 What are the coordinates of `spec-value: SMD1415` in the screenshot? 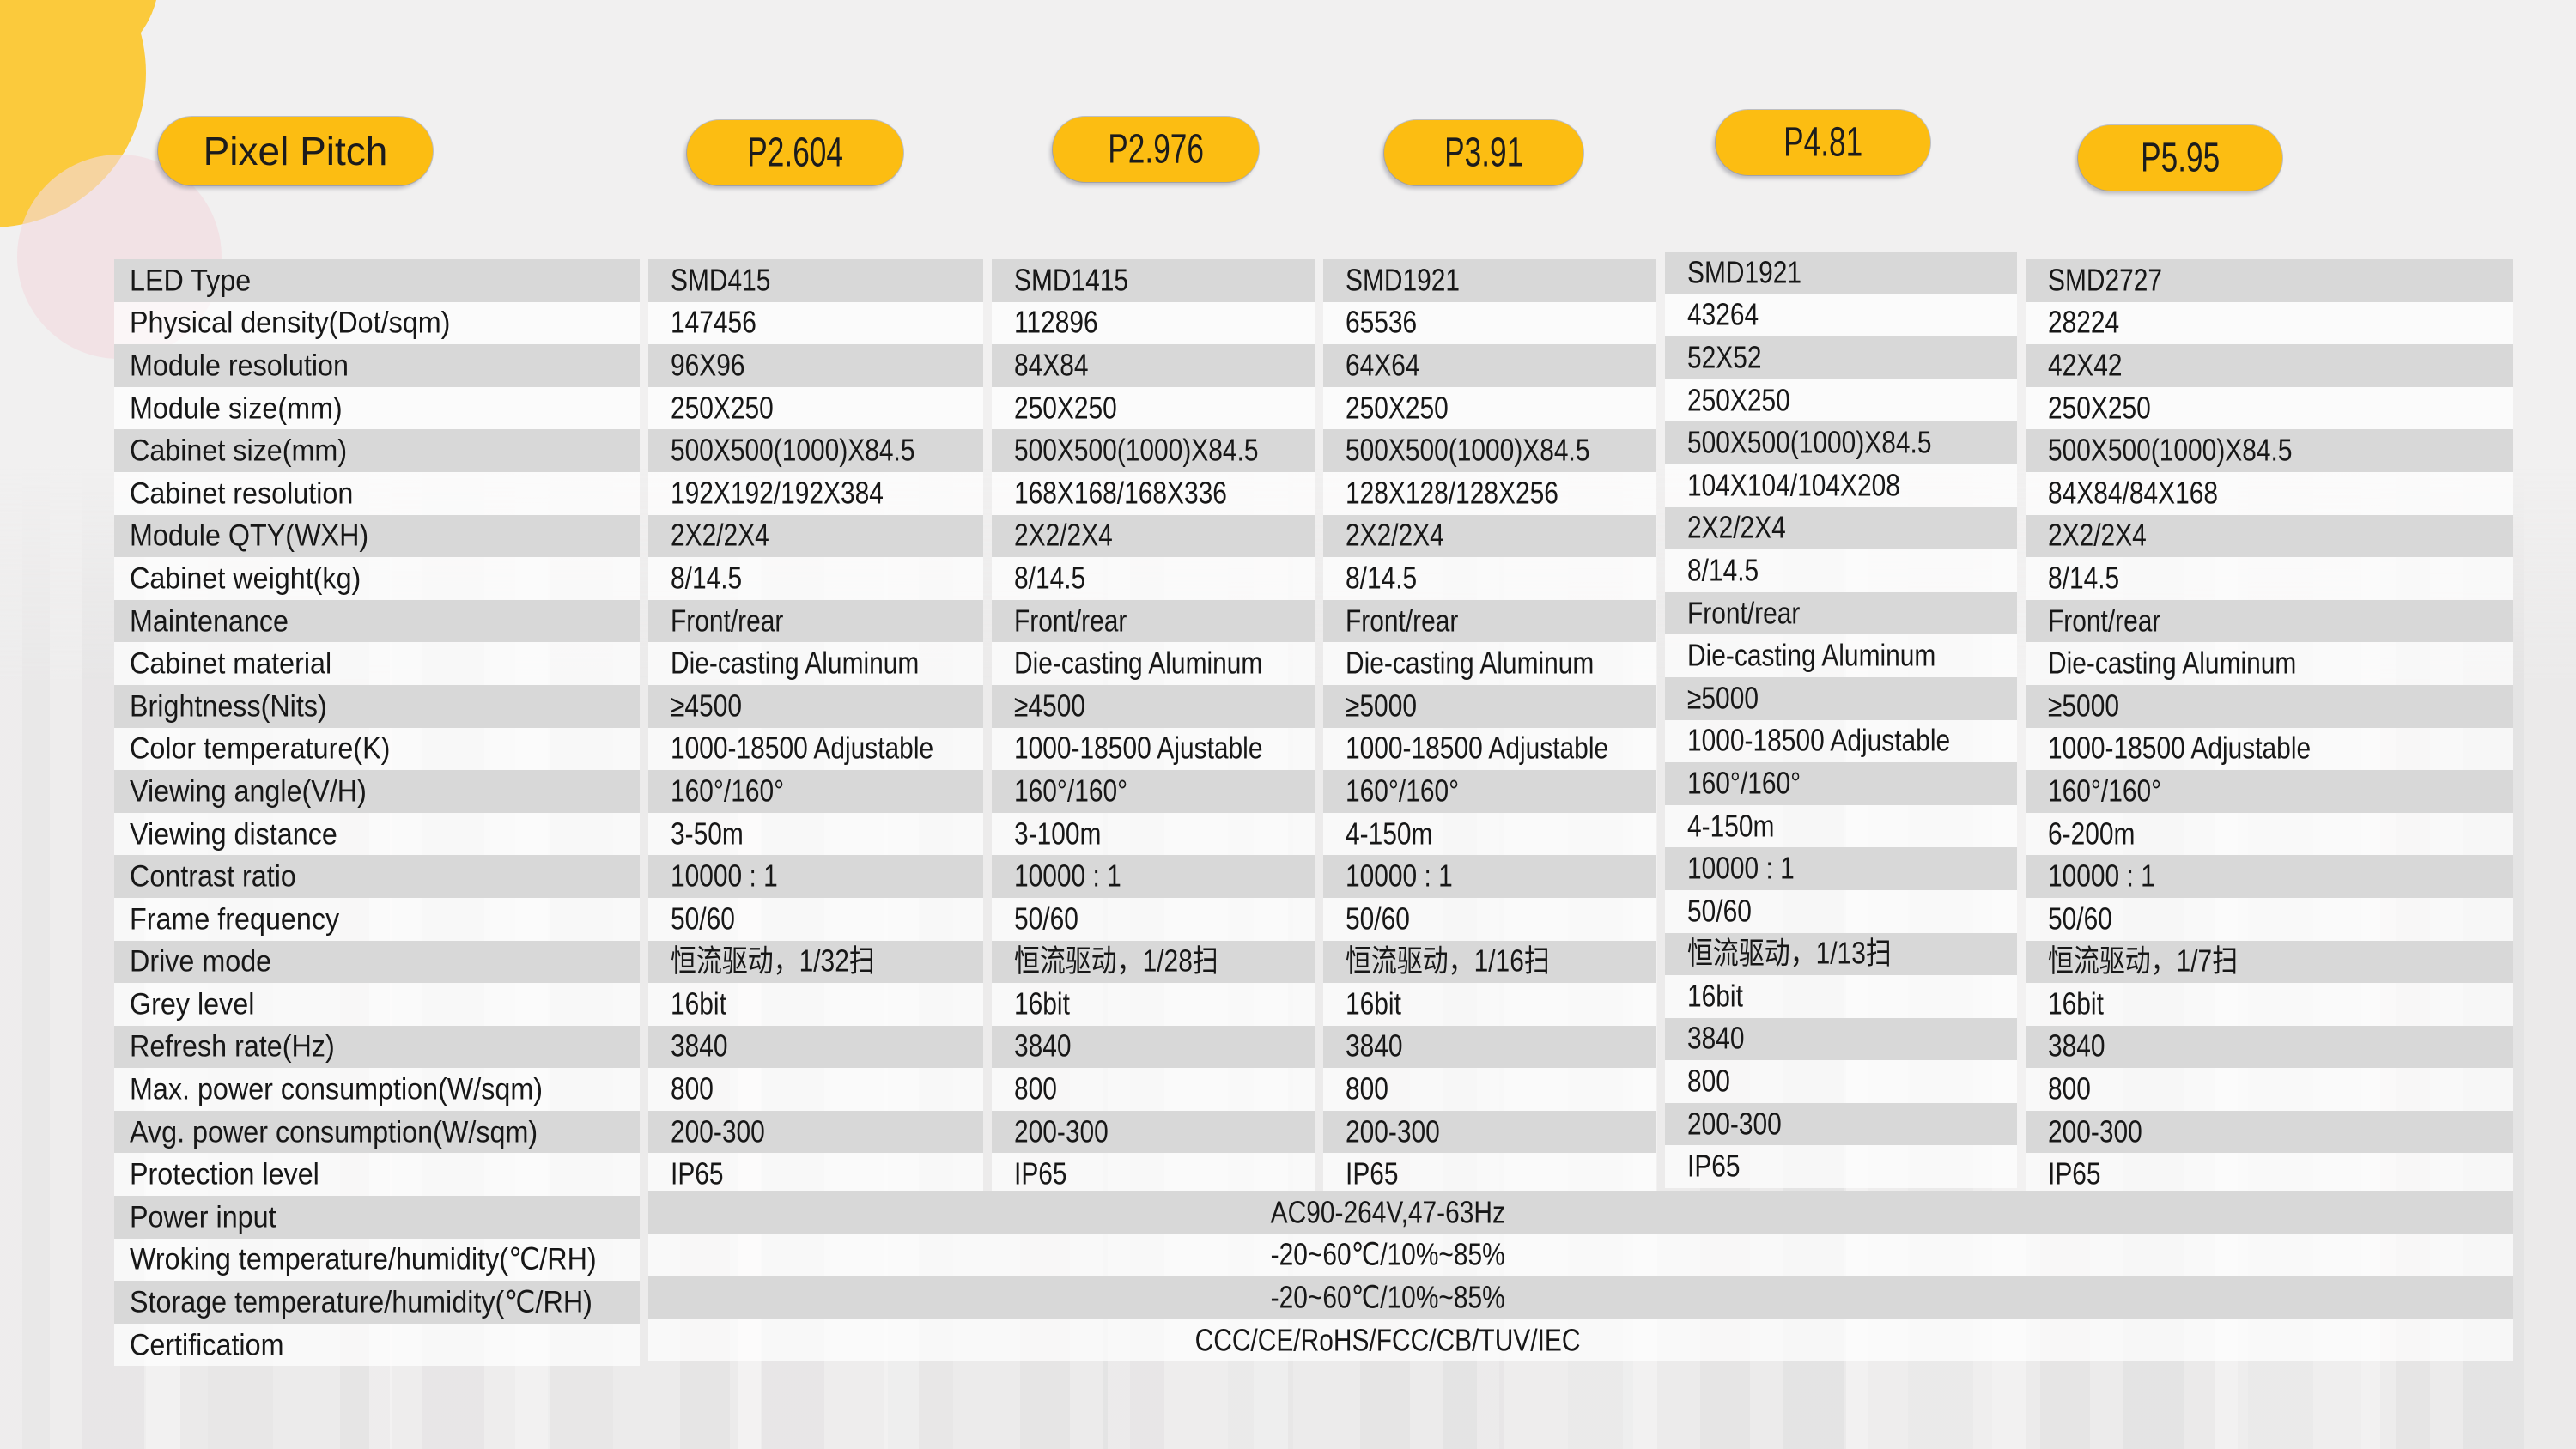 It's located at (1153, 280).